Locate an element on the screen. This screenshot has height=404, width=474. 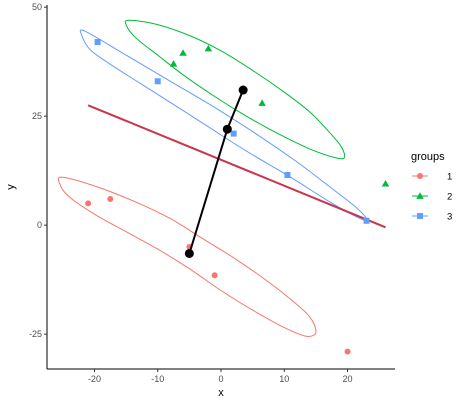
y-tick-label: -25 is located at coordinates (35, 334).